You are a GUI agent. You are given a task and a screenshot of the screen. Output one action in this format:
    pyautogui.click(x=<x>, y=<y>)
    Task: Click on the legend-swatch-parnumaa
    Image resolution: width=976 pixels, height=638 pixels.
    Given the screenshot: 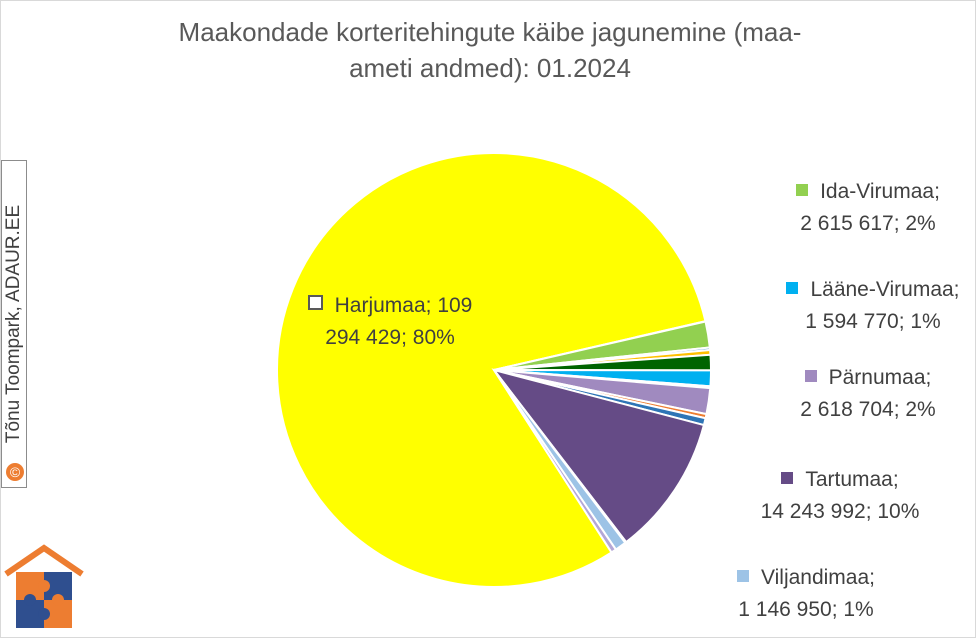 What is the action you would take?
    pyautogui.click(x=810, y=376)
    